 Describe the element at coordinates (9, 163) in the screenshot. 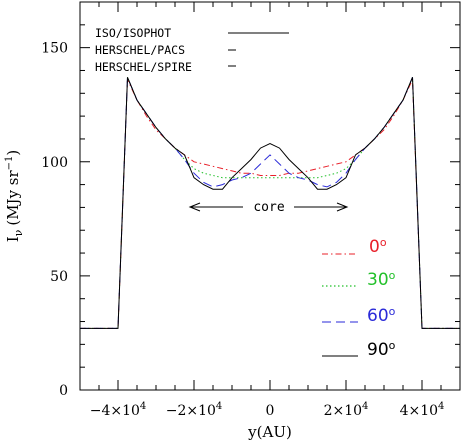

I see `y-axis-title-sup: −1` at that location.